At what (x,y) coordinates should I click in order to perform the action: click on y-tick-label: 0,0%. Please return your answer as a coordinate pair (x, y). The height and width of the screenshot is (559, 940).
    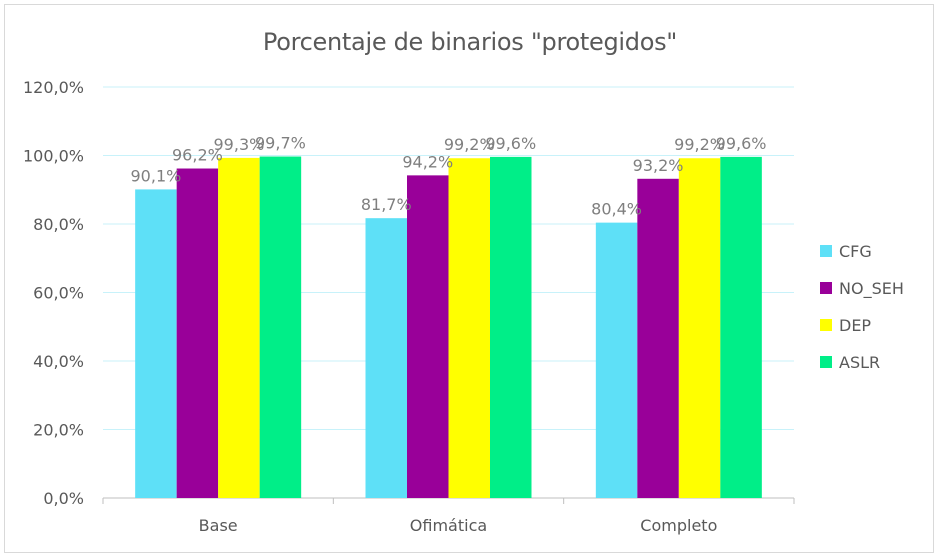
    Looking at the image, I should click on (63, 498).